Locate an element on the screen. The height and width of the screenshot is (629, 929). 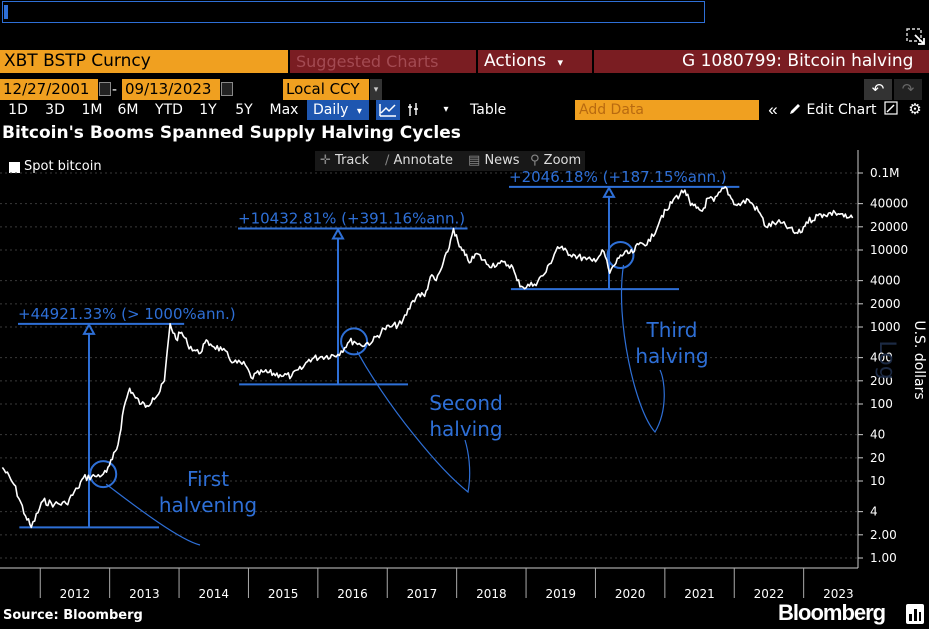
x-tick-label: 2023 is located at coordinates (838, 593).